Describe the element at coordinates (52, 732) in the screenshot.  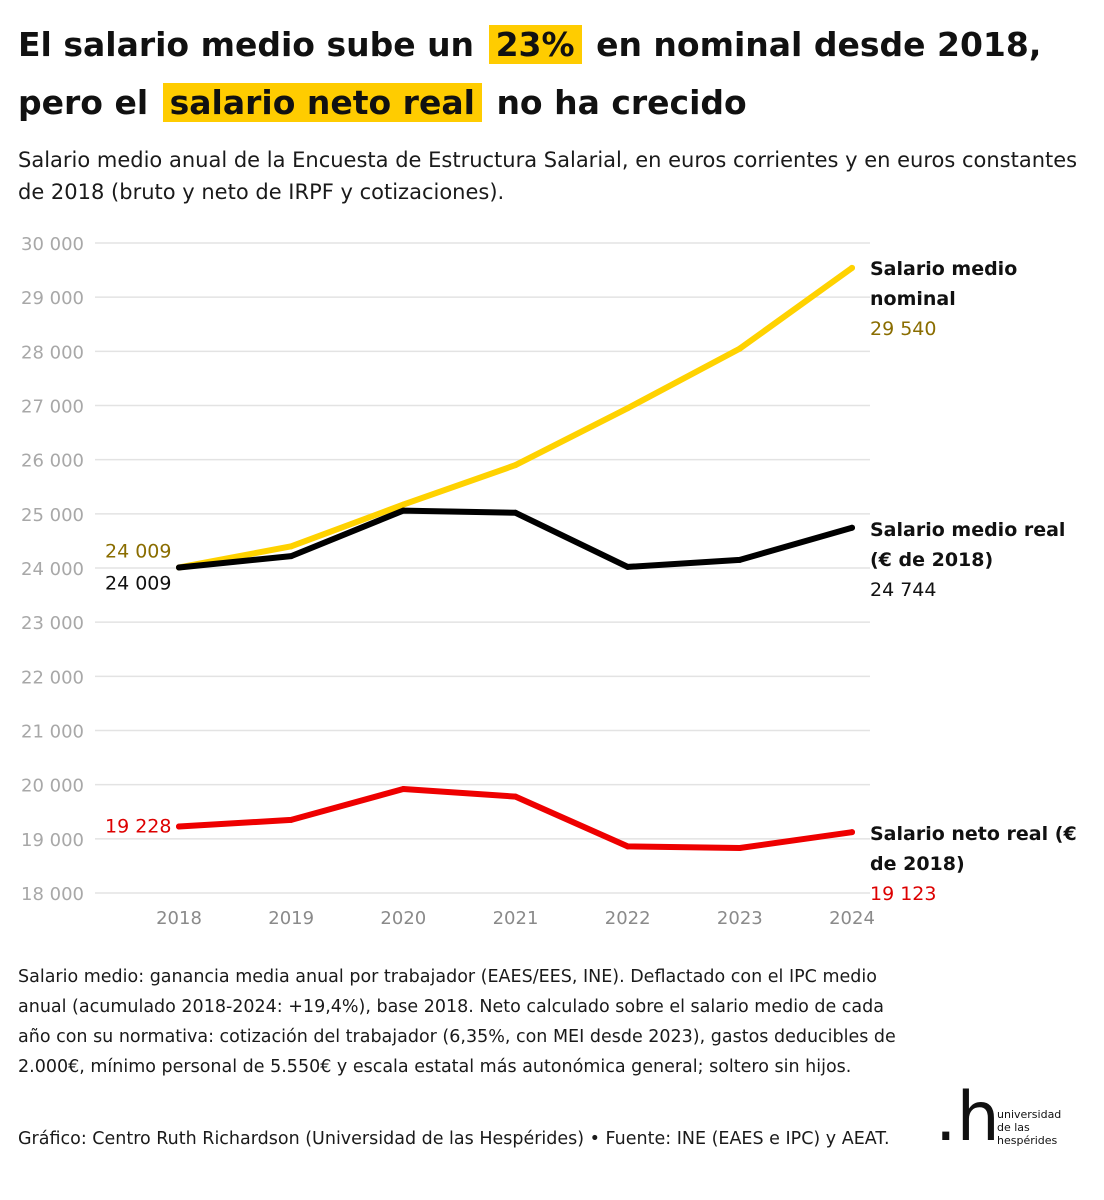
I see `y-tick-label: 21 000` at that location.